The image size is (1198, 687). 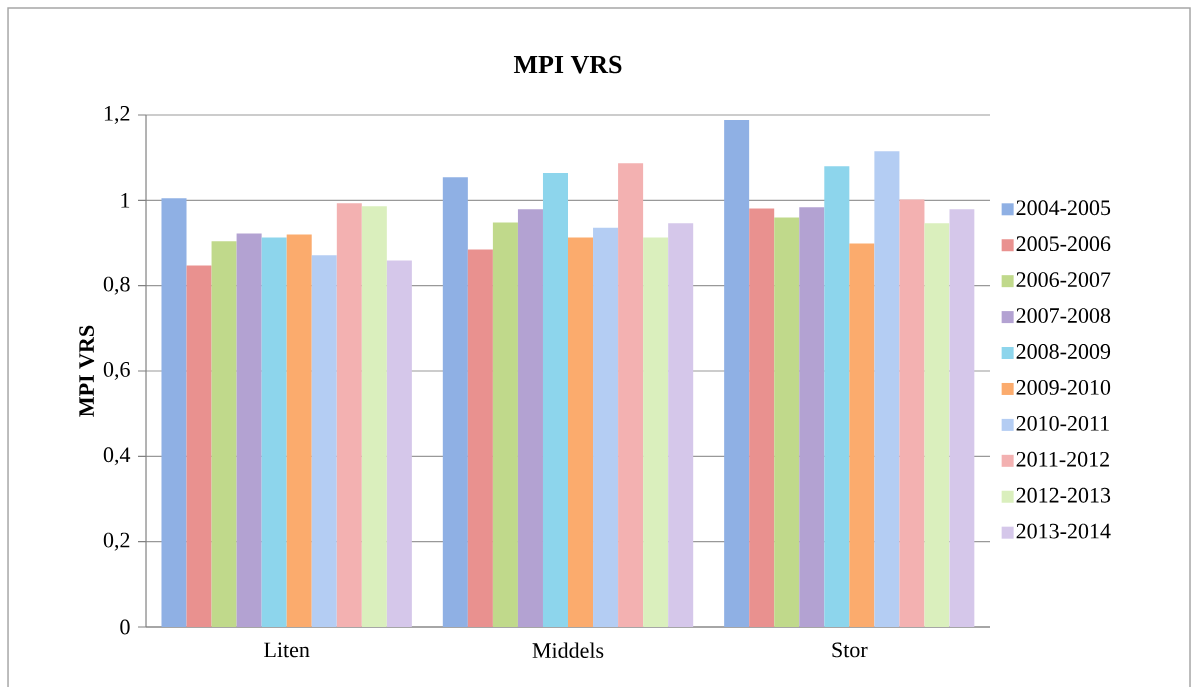 I want to click on y-tick-label: 1,2, so click(x=117, y=115).